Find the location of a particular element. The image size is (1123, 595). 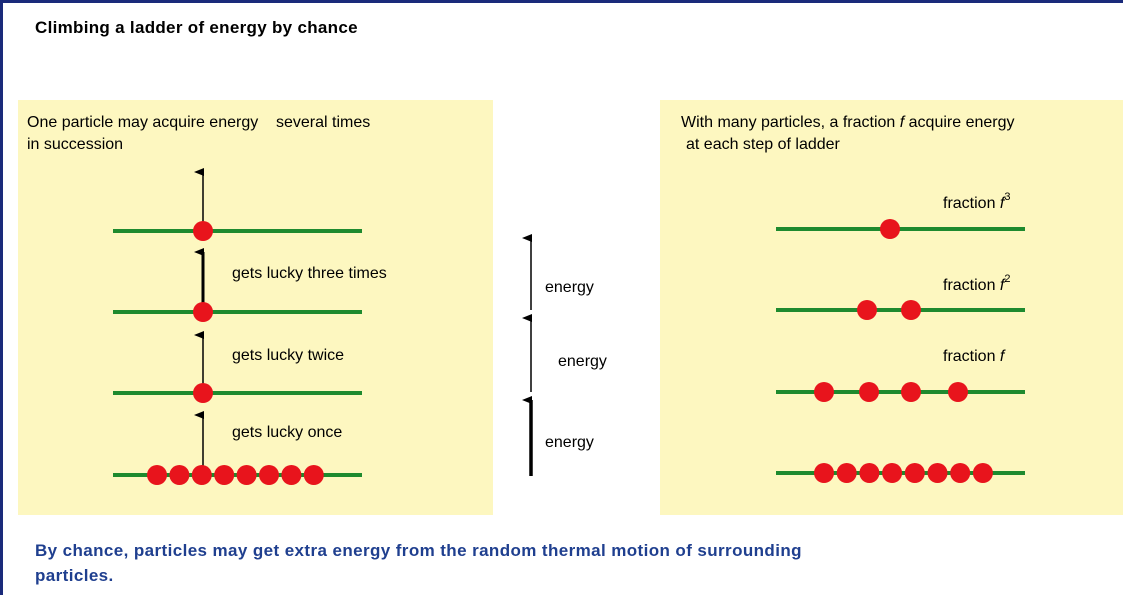

title: Climbing a ladder of energy by chance is located at coordinates (196, 27).